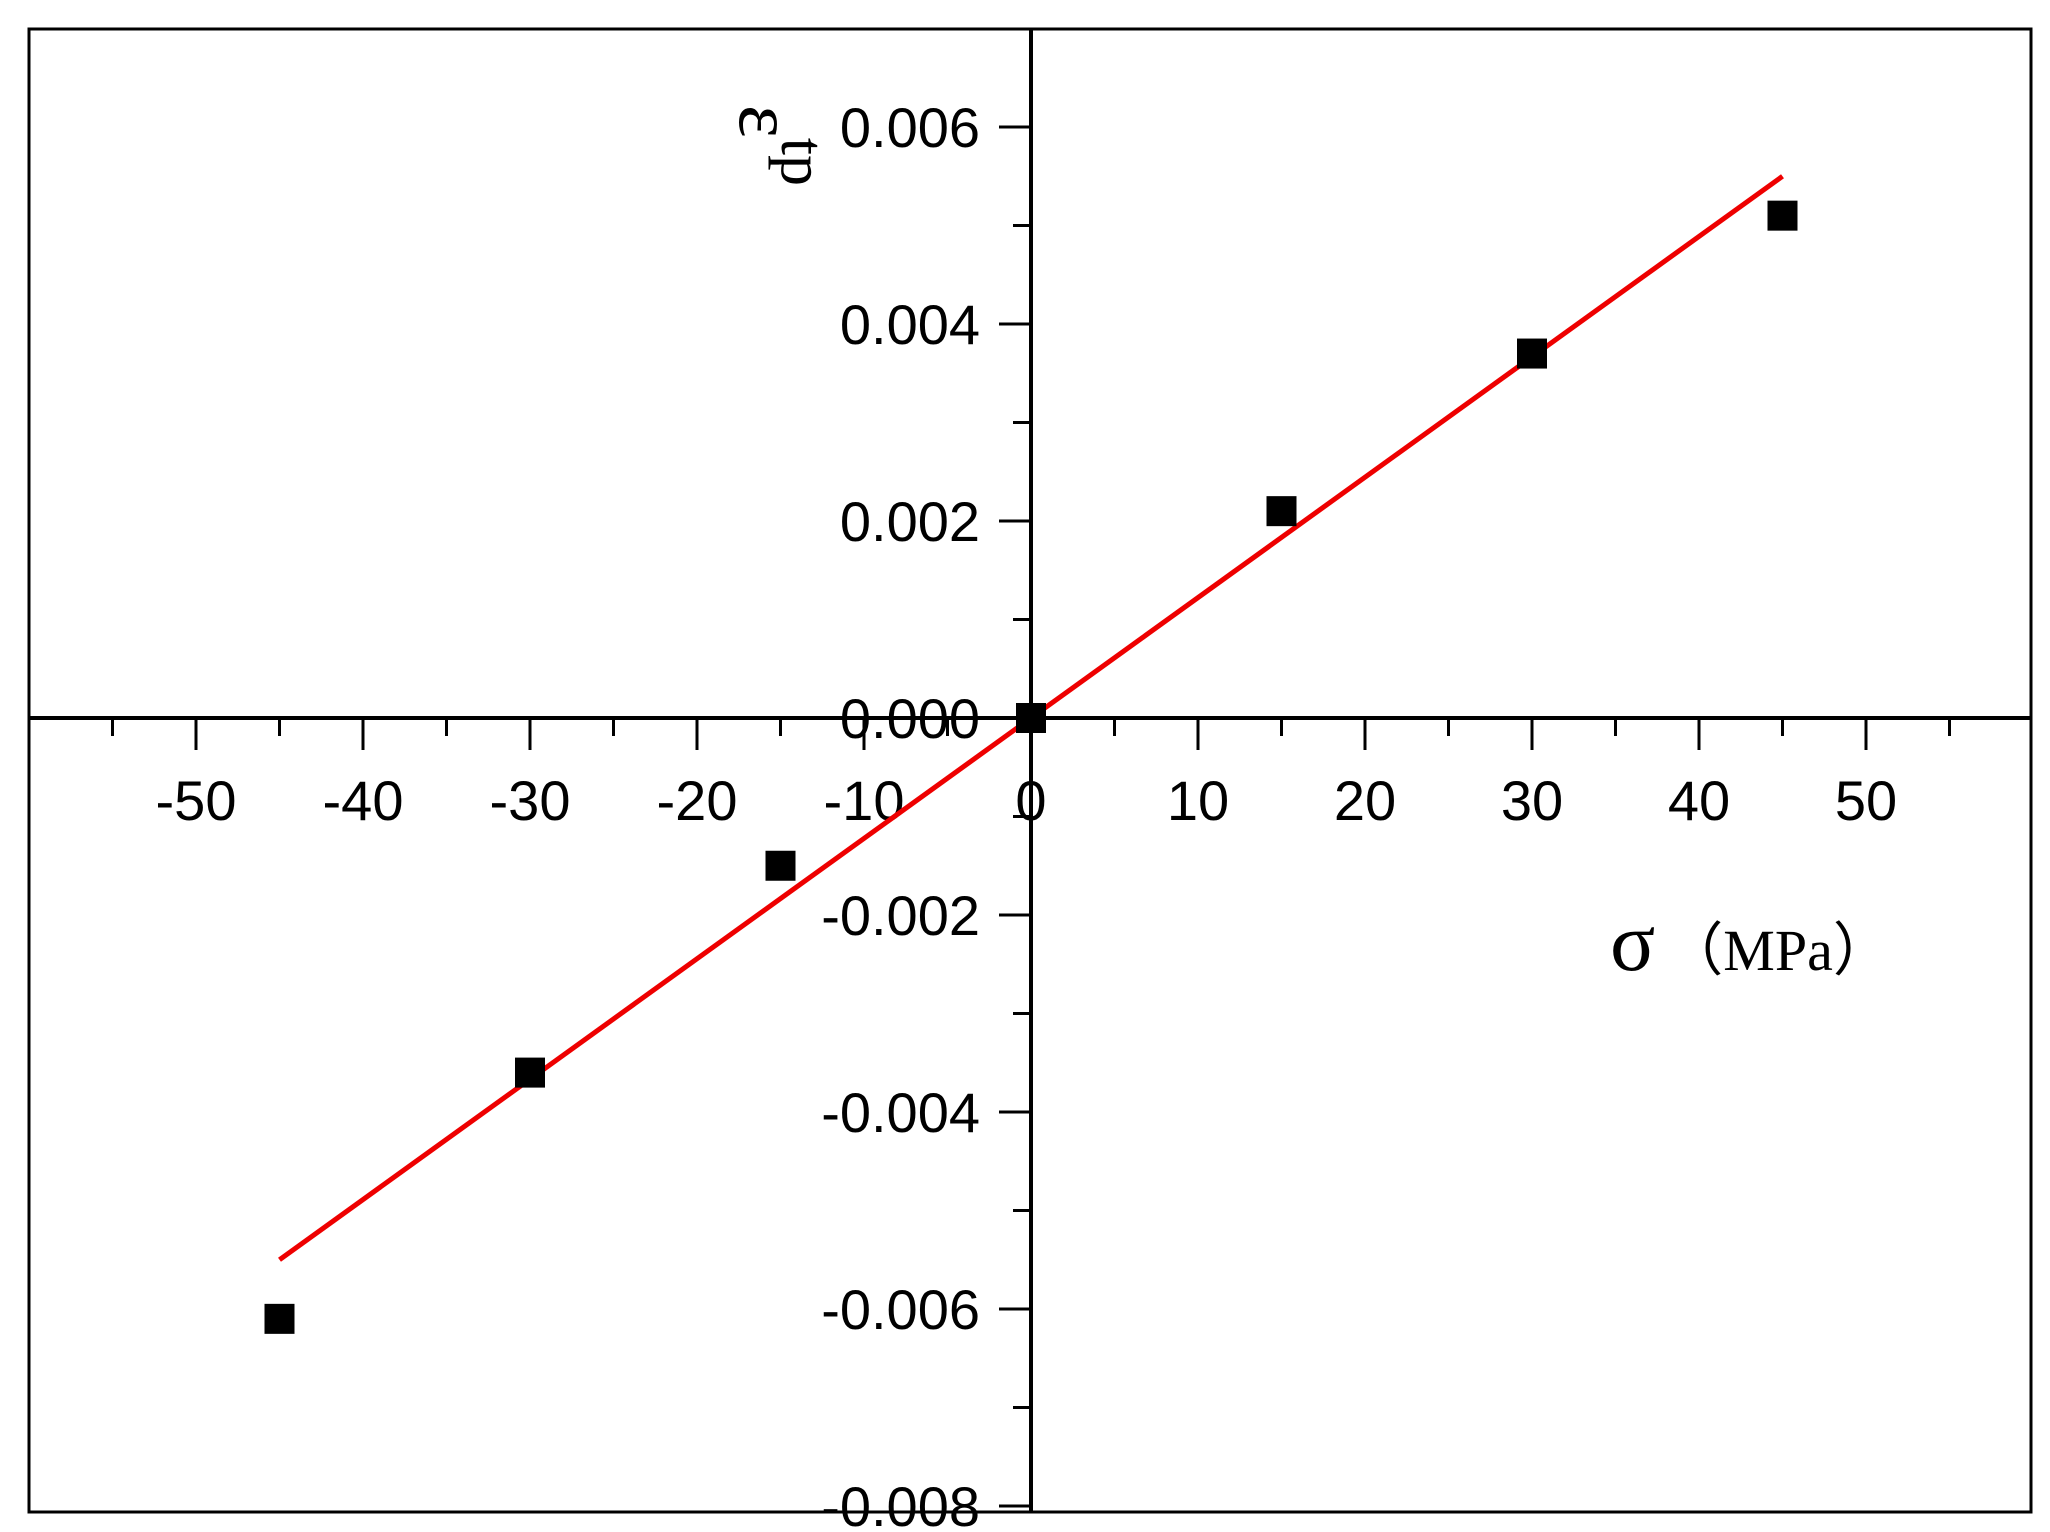 The height and width of the screenshot is (1532, 2050). What do you see at coordinates (900, 1112) in the screenshot?
I see `y-tick-label: -0.004` at bounding box center [900, 1112].